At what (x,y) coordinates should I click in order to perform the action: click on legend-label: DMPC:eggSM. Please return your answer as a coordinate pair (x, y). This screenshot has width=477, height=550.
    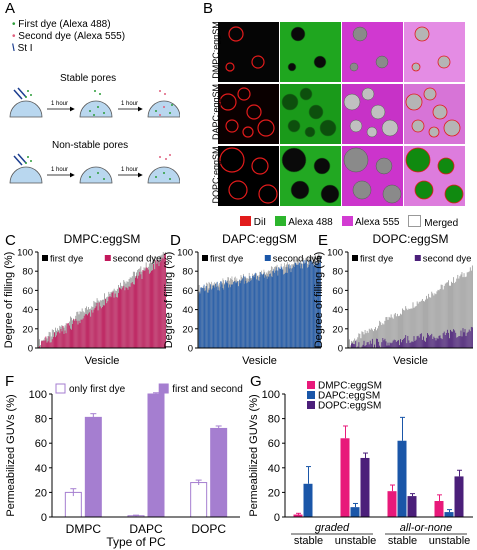
    Looking at the image, I should click on (350, 386).